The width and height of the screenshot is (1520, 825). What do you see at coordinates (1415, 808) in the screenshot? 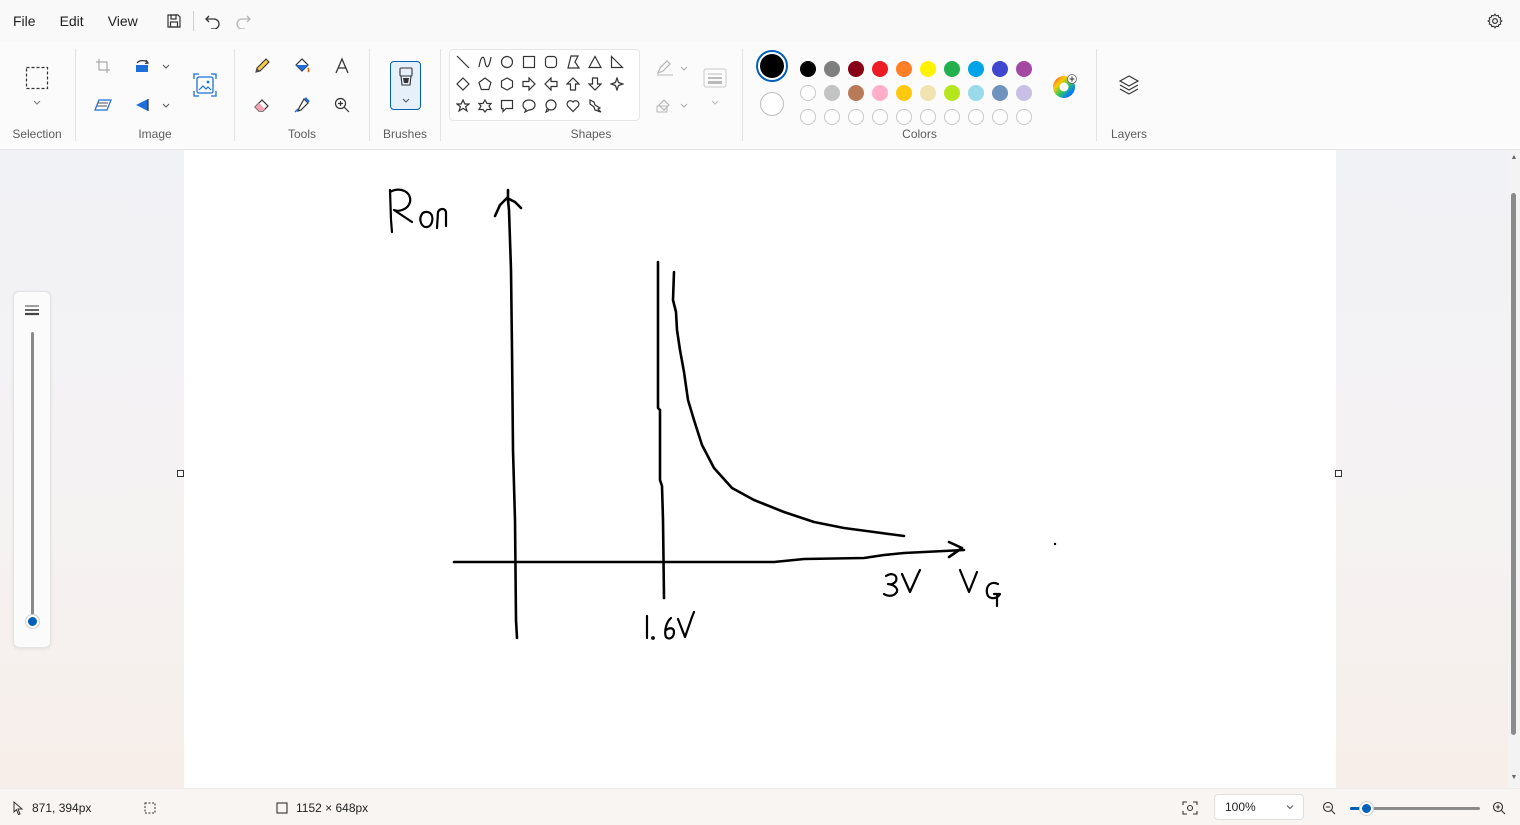
I see `zoom-slider` at bounding box center [1415, 808].